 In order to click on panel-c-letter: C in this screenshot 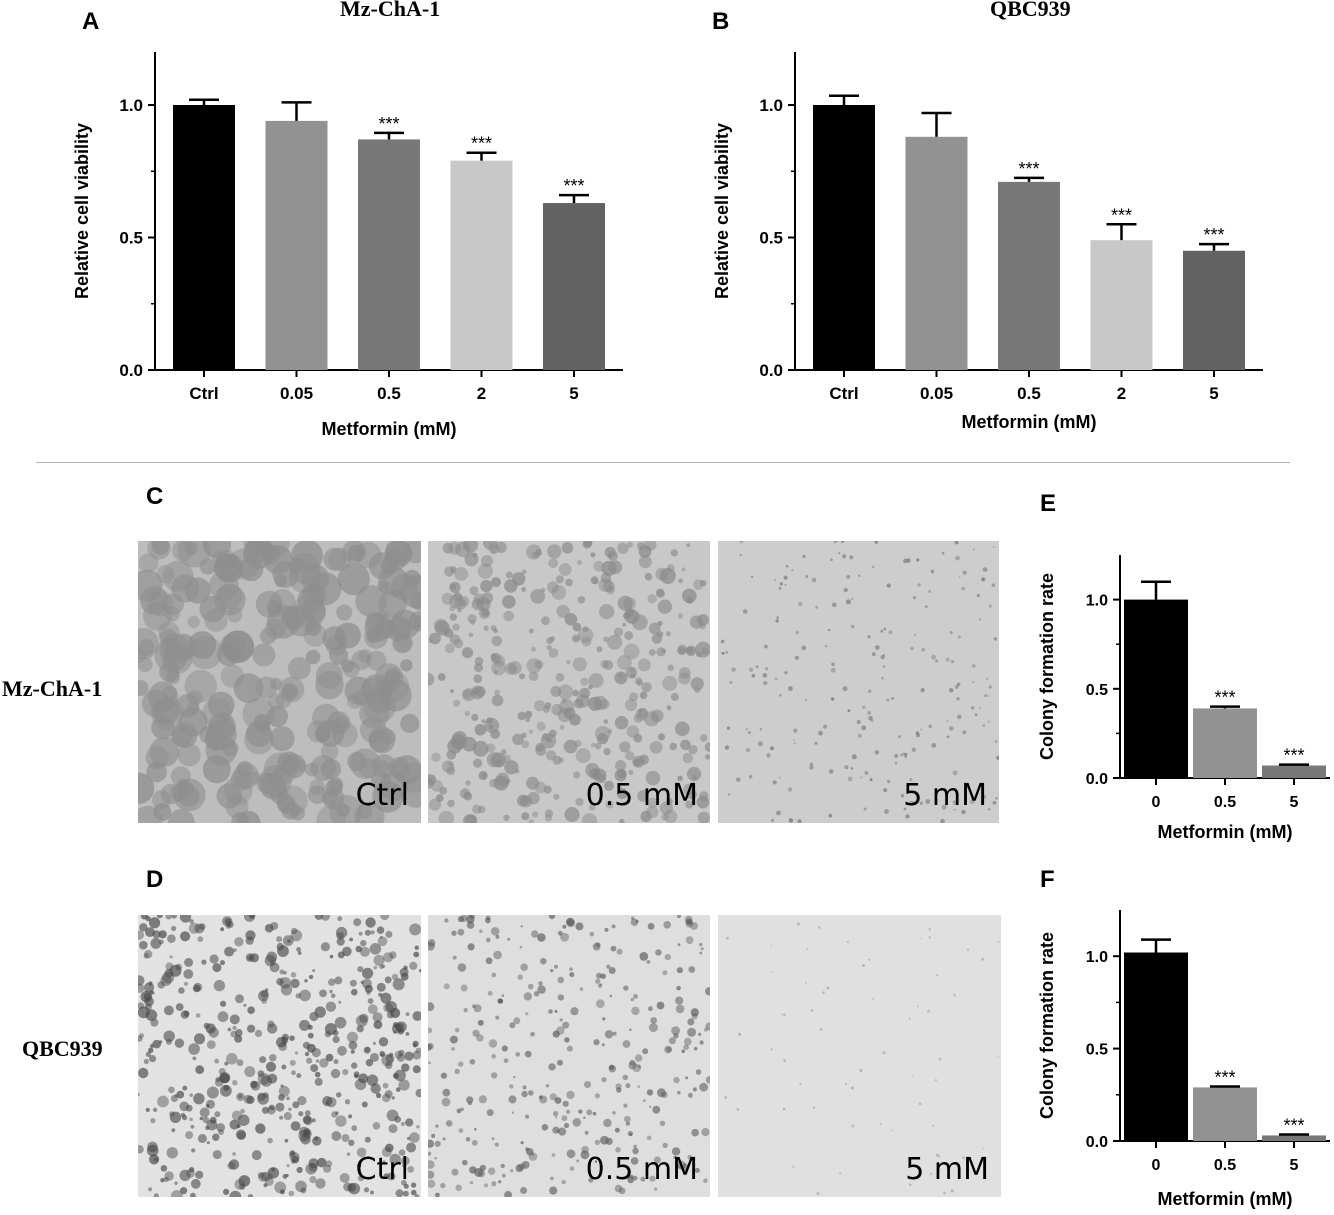, I will do `click(155, 496)`.